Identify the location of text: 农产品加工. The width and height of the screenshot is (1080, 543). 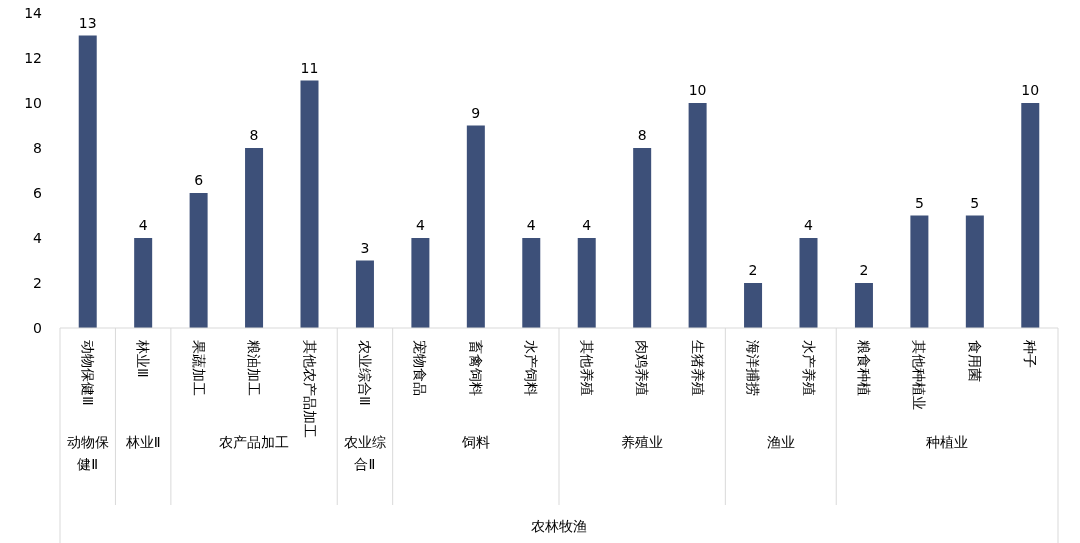
(254, 442).